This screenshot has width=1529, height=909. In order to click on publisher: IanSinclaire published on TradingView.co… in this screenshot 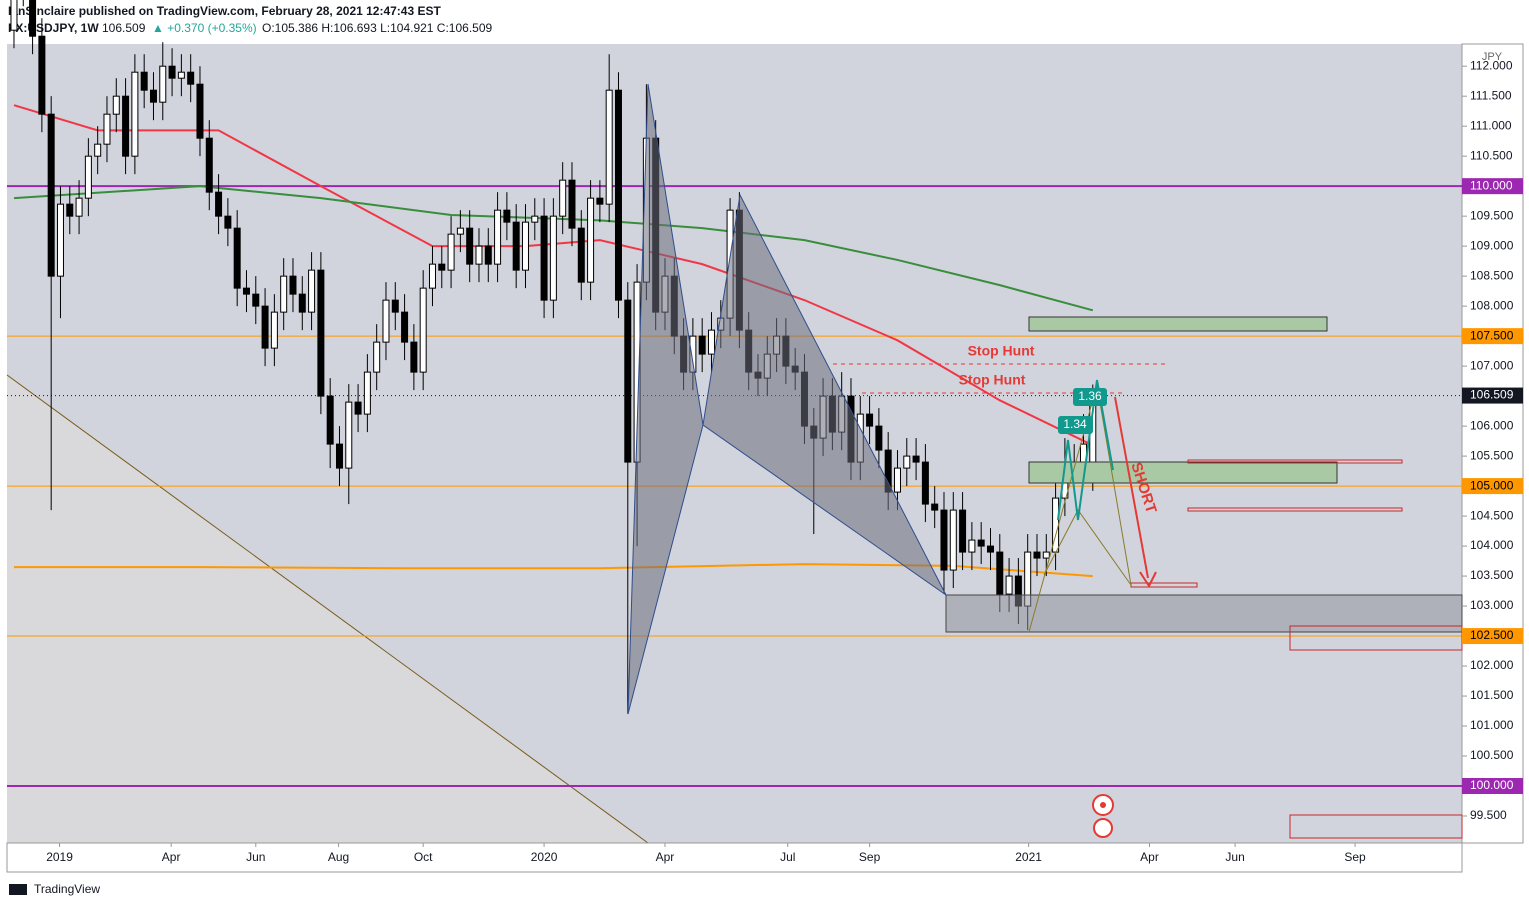, I will do `click(224, 11)`.